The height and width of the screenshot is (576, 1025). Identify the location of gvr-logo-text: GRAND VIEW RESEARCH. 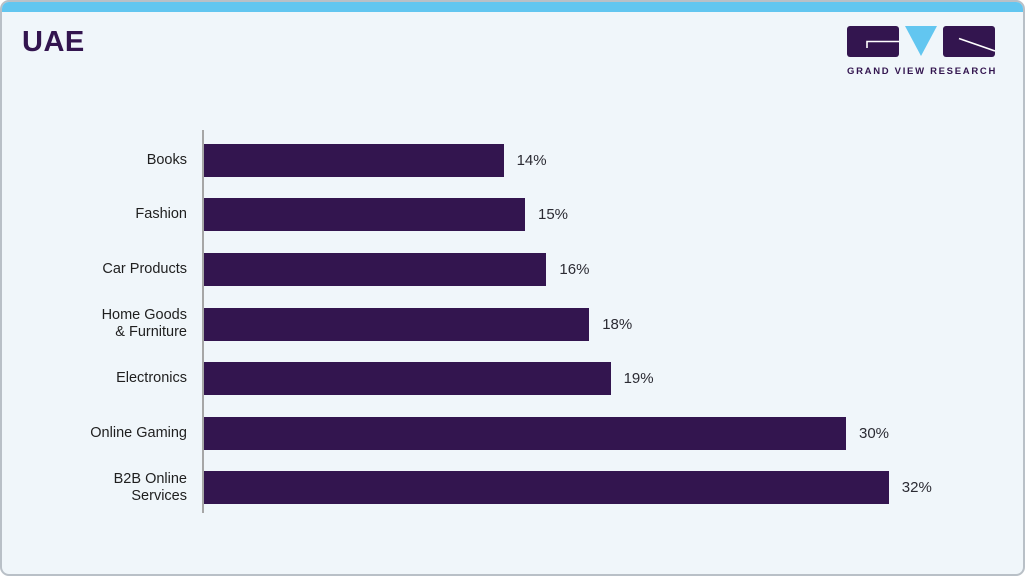
(922, 71).